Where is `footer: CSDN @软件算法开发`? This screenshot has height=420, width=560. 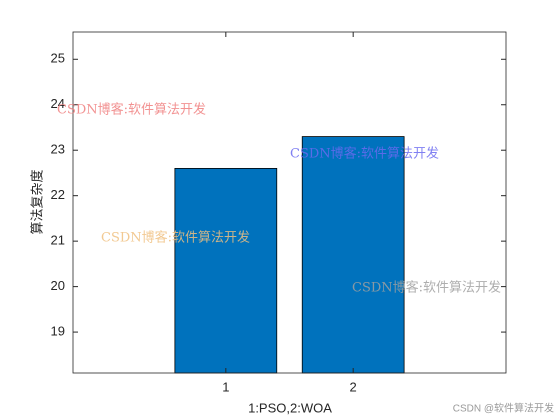
footer: CSDN @软件算法开发 is located at coordinates (503, 408).